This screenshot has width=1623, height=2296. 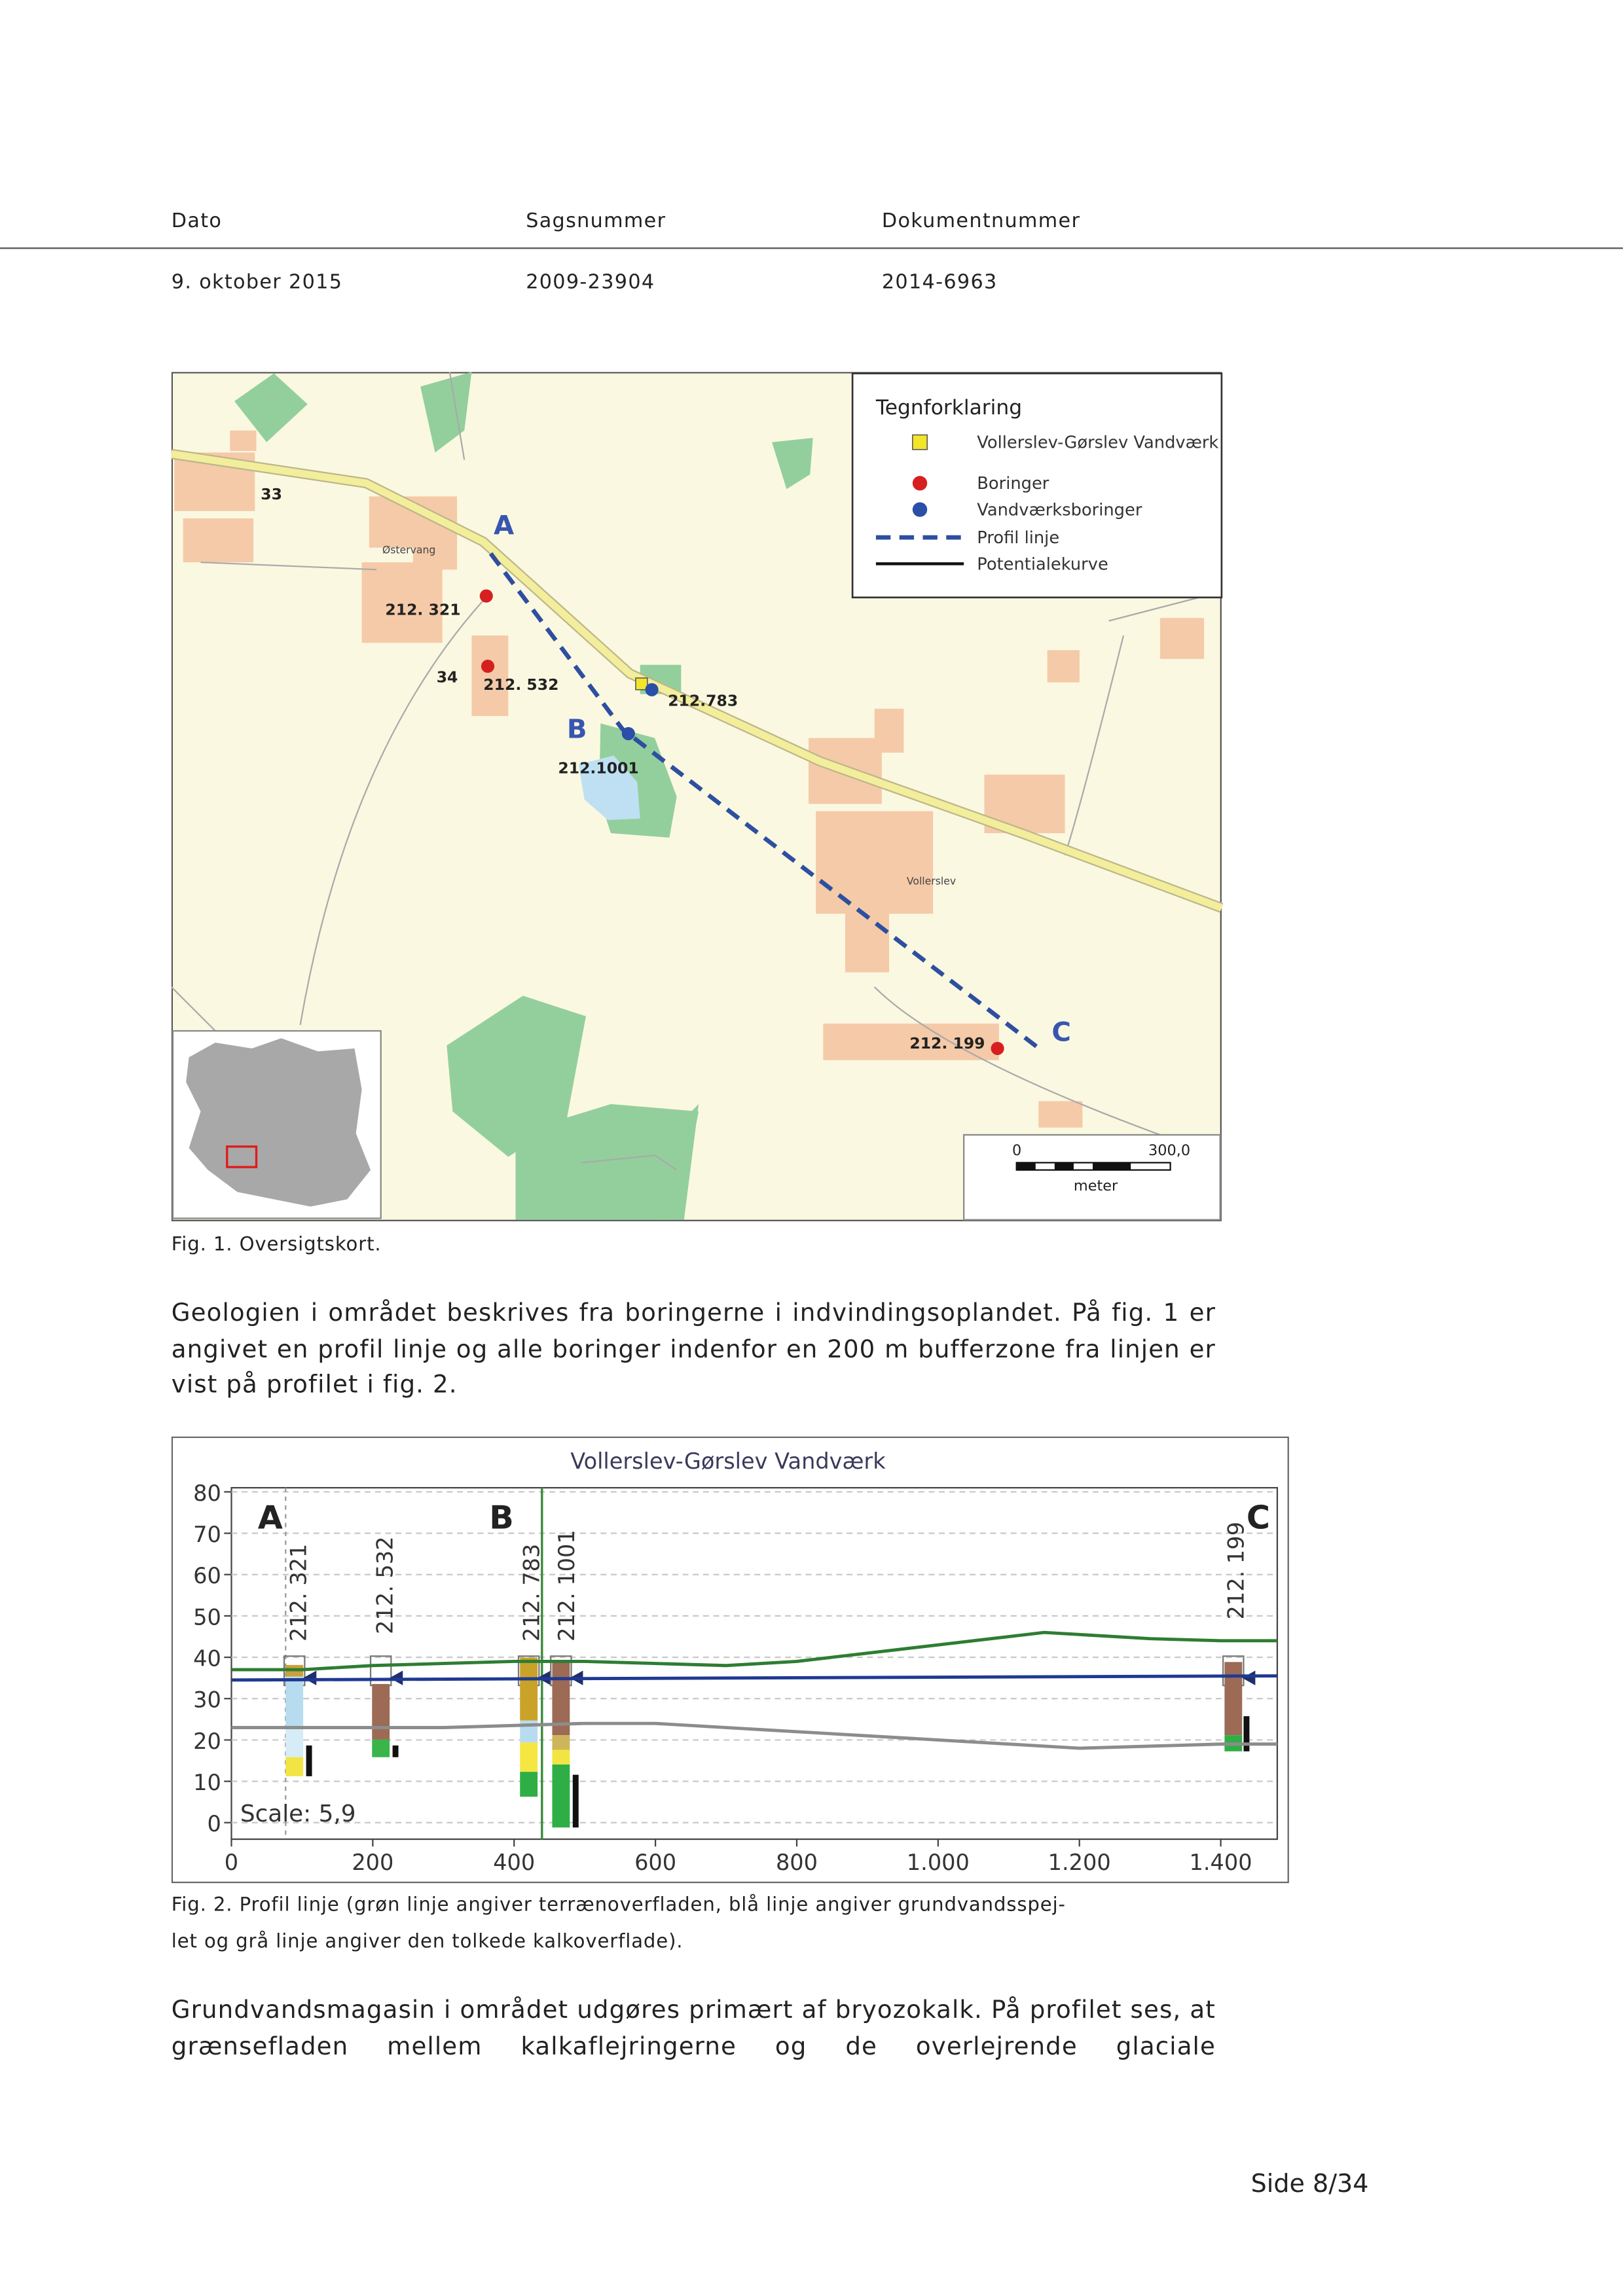 What do you see at coordinates (1096, 1185) in the screenshot?
I see `scale-unit: meter` at bounding box center [1096, 1185].